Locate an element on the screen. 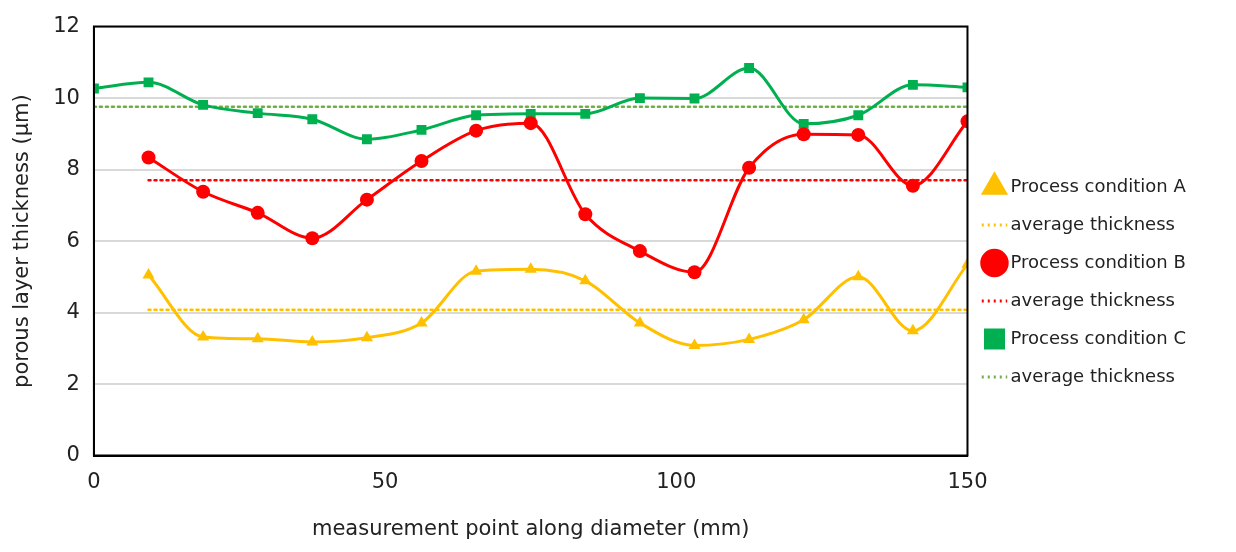 Image resolution: width=1236 pixels, height=552 pixels. x-tick-label: 100 is located at coordinates (676, 480).